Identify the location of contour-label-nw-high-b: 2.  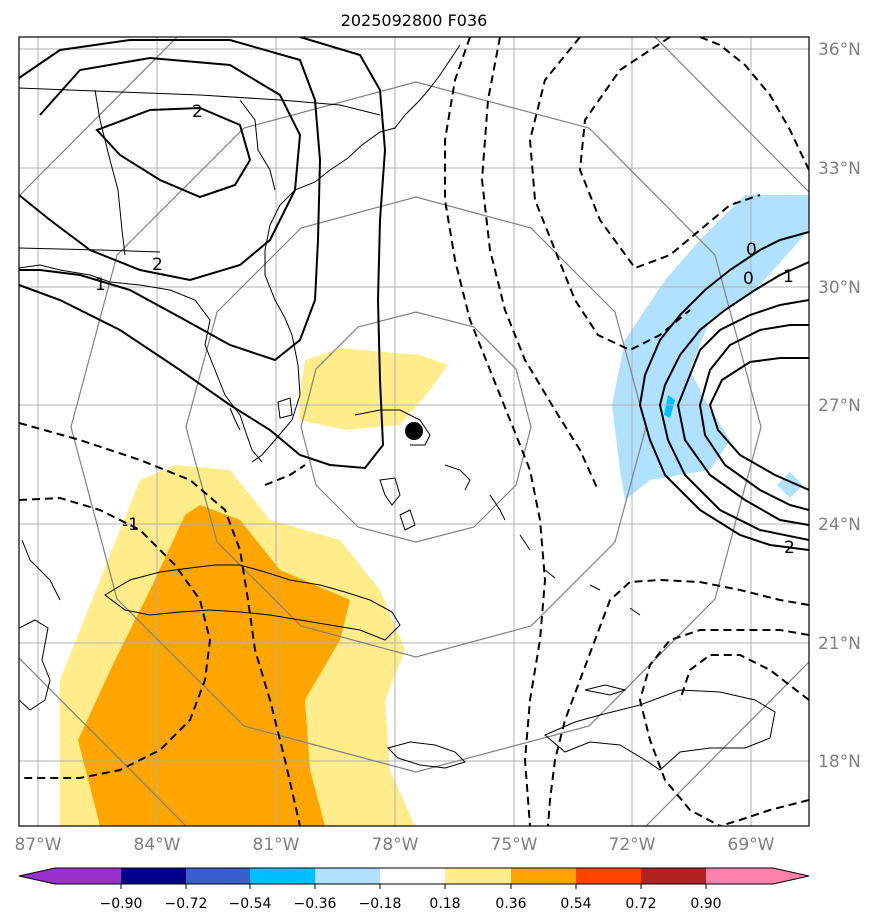
(157, 265).